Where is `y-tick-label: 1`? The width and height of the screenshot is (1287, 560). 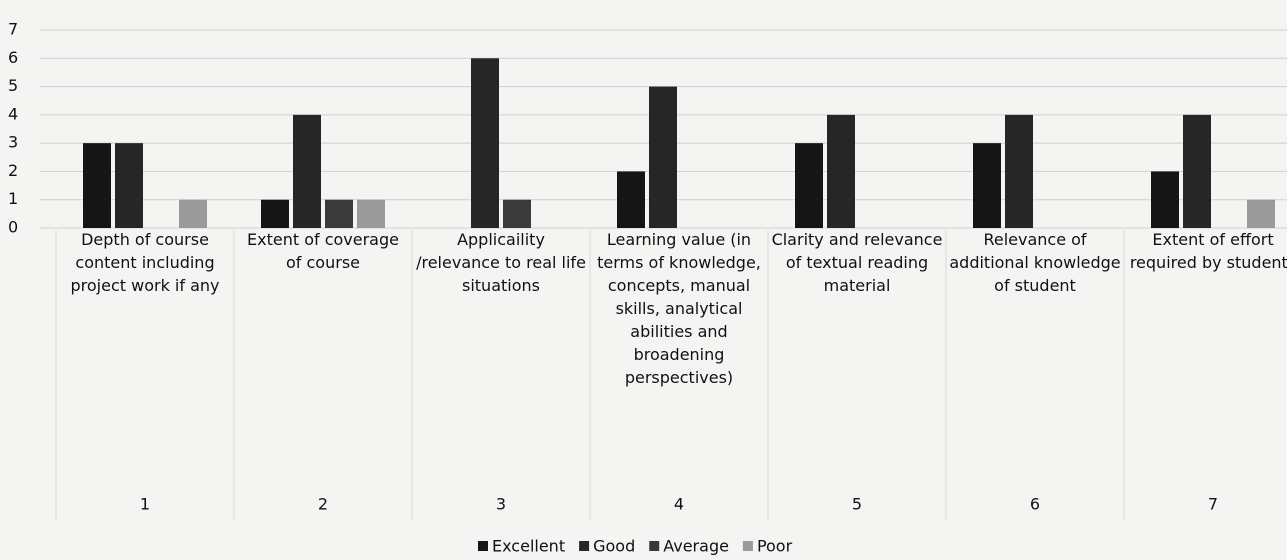 y-tick-label: 1 is located at coordinates (13, 198).